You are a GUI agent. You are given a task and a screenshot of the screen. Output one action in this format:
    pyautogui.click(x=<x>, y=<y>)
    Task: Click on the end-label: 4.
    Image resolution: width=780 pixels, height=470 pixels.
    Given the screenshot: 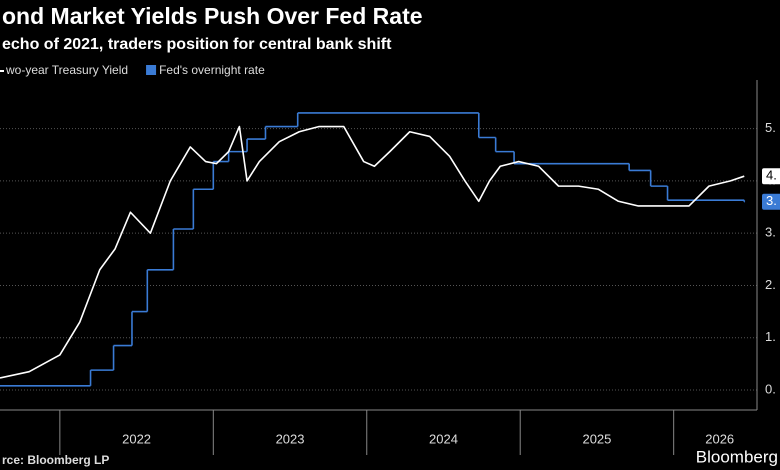 What is the action you would take?
    pyautogui.click(x=771, y=175)
    